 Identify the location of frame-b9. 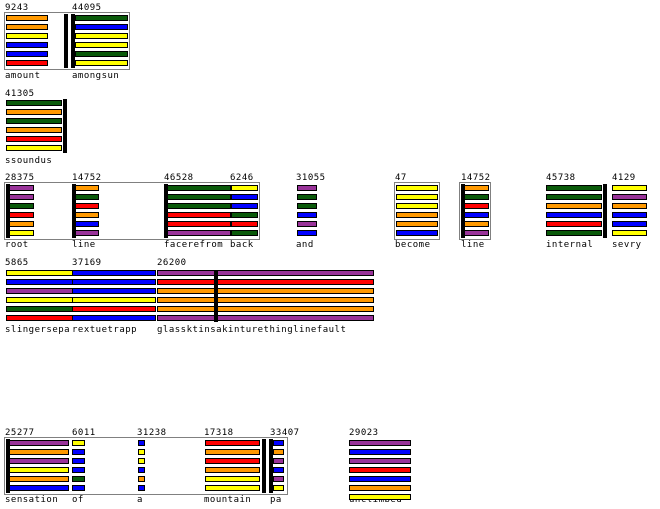
(417, 211).